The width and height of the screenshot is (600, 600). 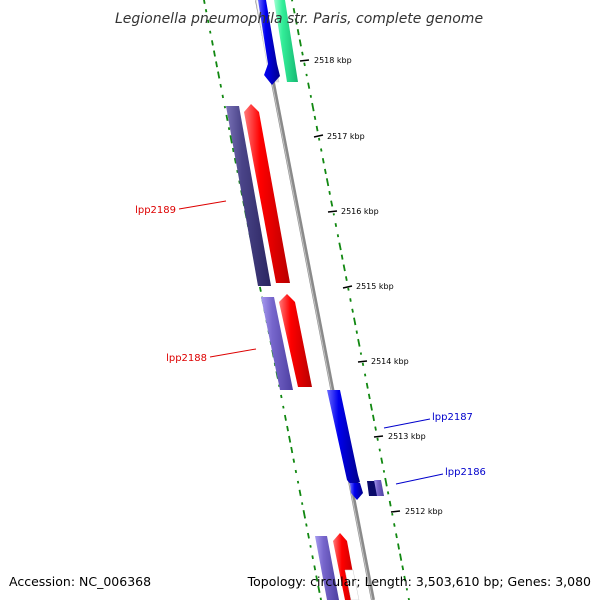 I want to click on gene-label-lpp2188: lpp2188, so click(x=186, y=358).